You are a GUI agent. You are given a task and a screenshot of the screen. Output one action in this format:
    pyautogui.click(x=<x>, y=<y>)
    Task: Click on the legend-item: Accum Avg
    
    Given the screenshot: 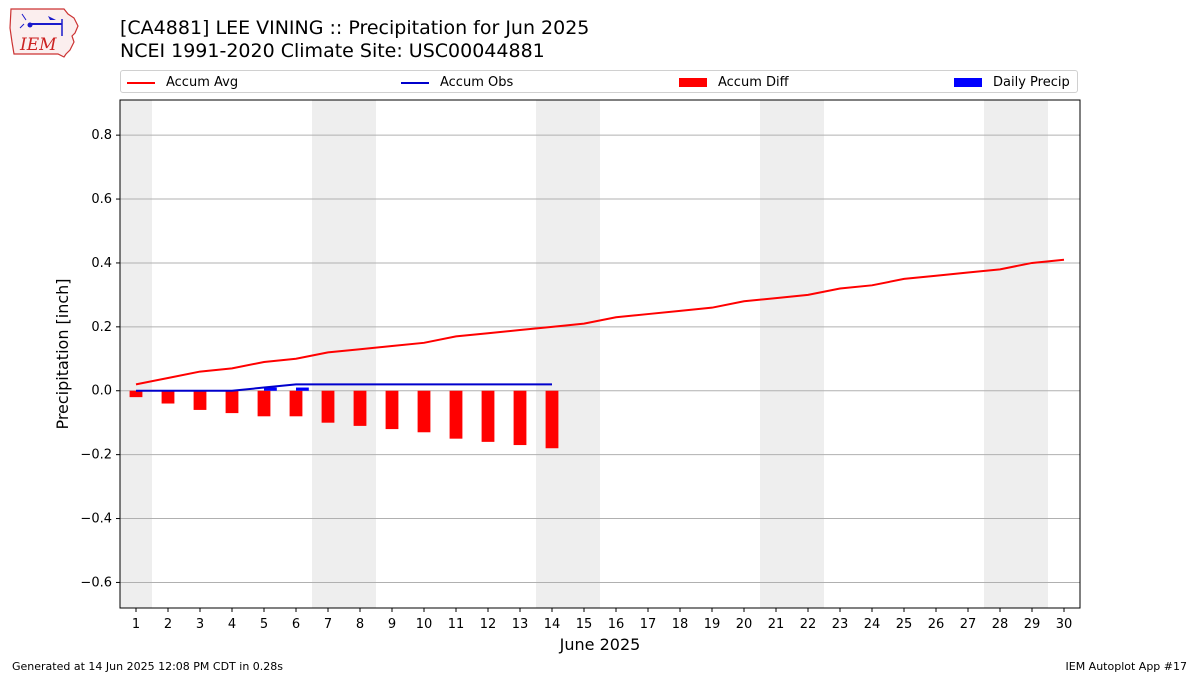 What is the action you would take?
    pyautogui.click(x=182, y=82)
    